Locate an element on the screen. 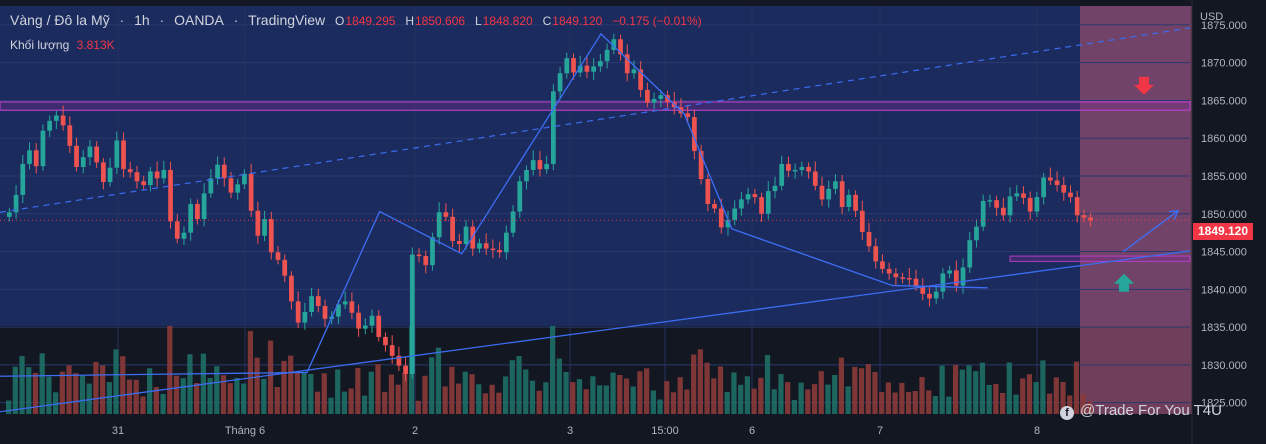  interval-label: 1h is located at coordinates (142, 20).